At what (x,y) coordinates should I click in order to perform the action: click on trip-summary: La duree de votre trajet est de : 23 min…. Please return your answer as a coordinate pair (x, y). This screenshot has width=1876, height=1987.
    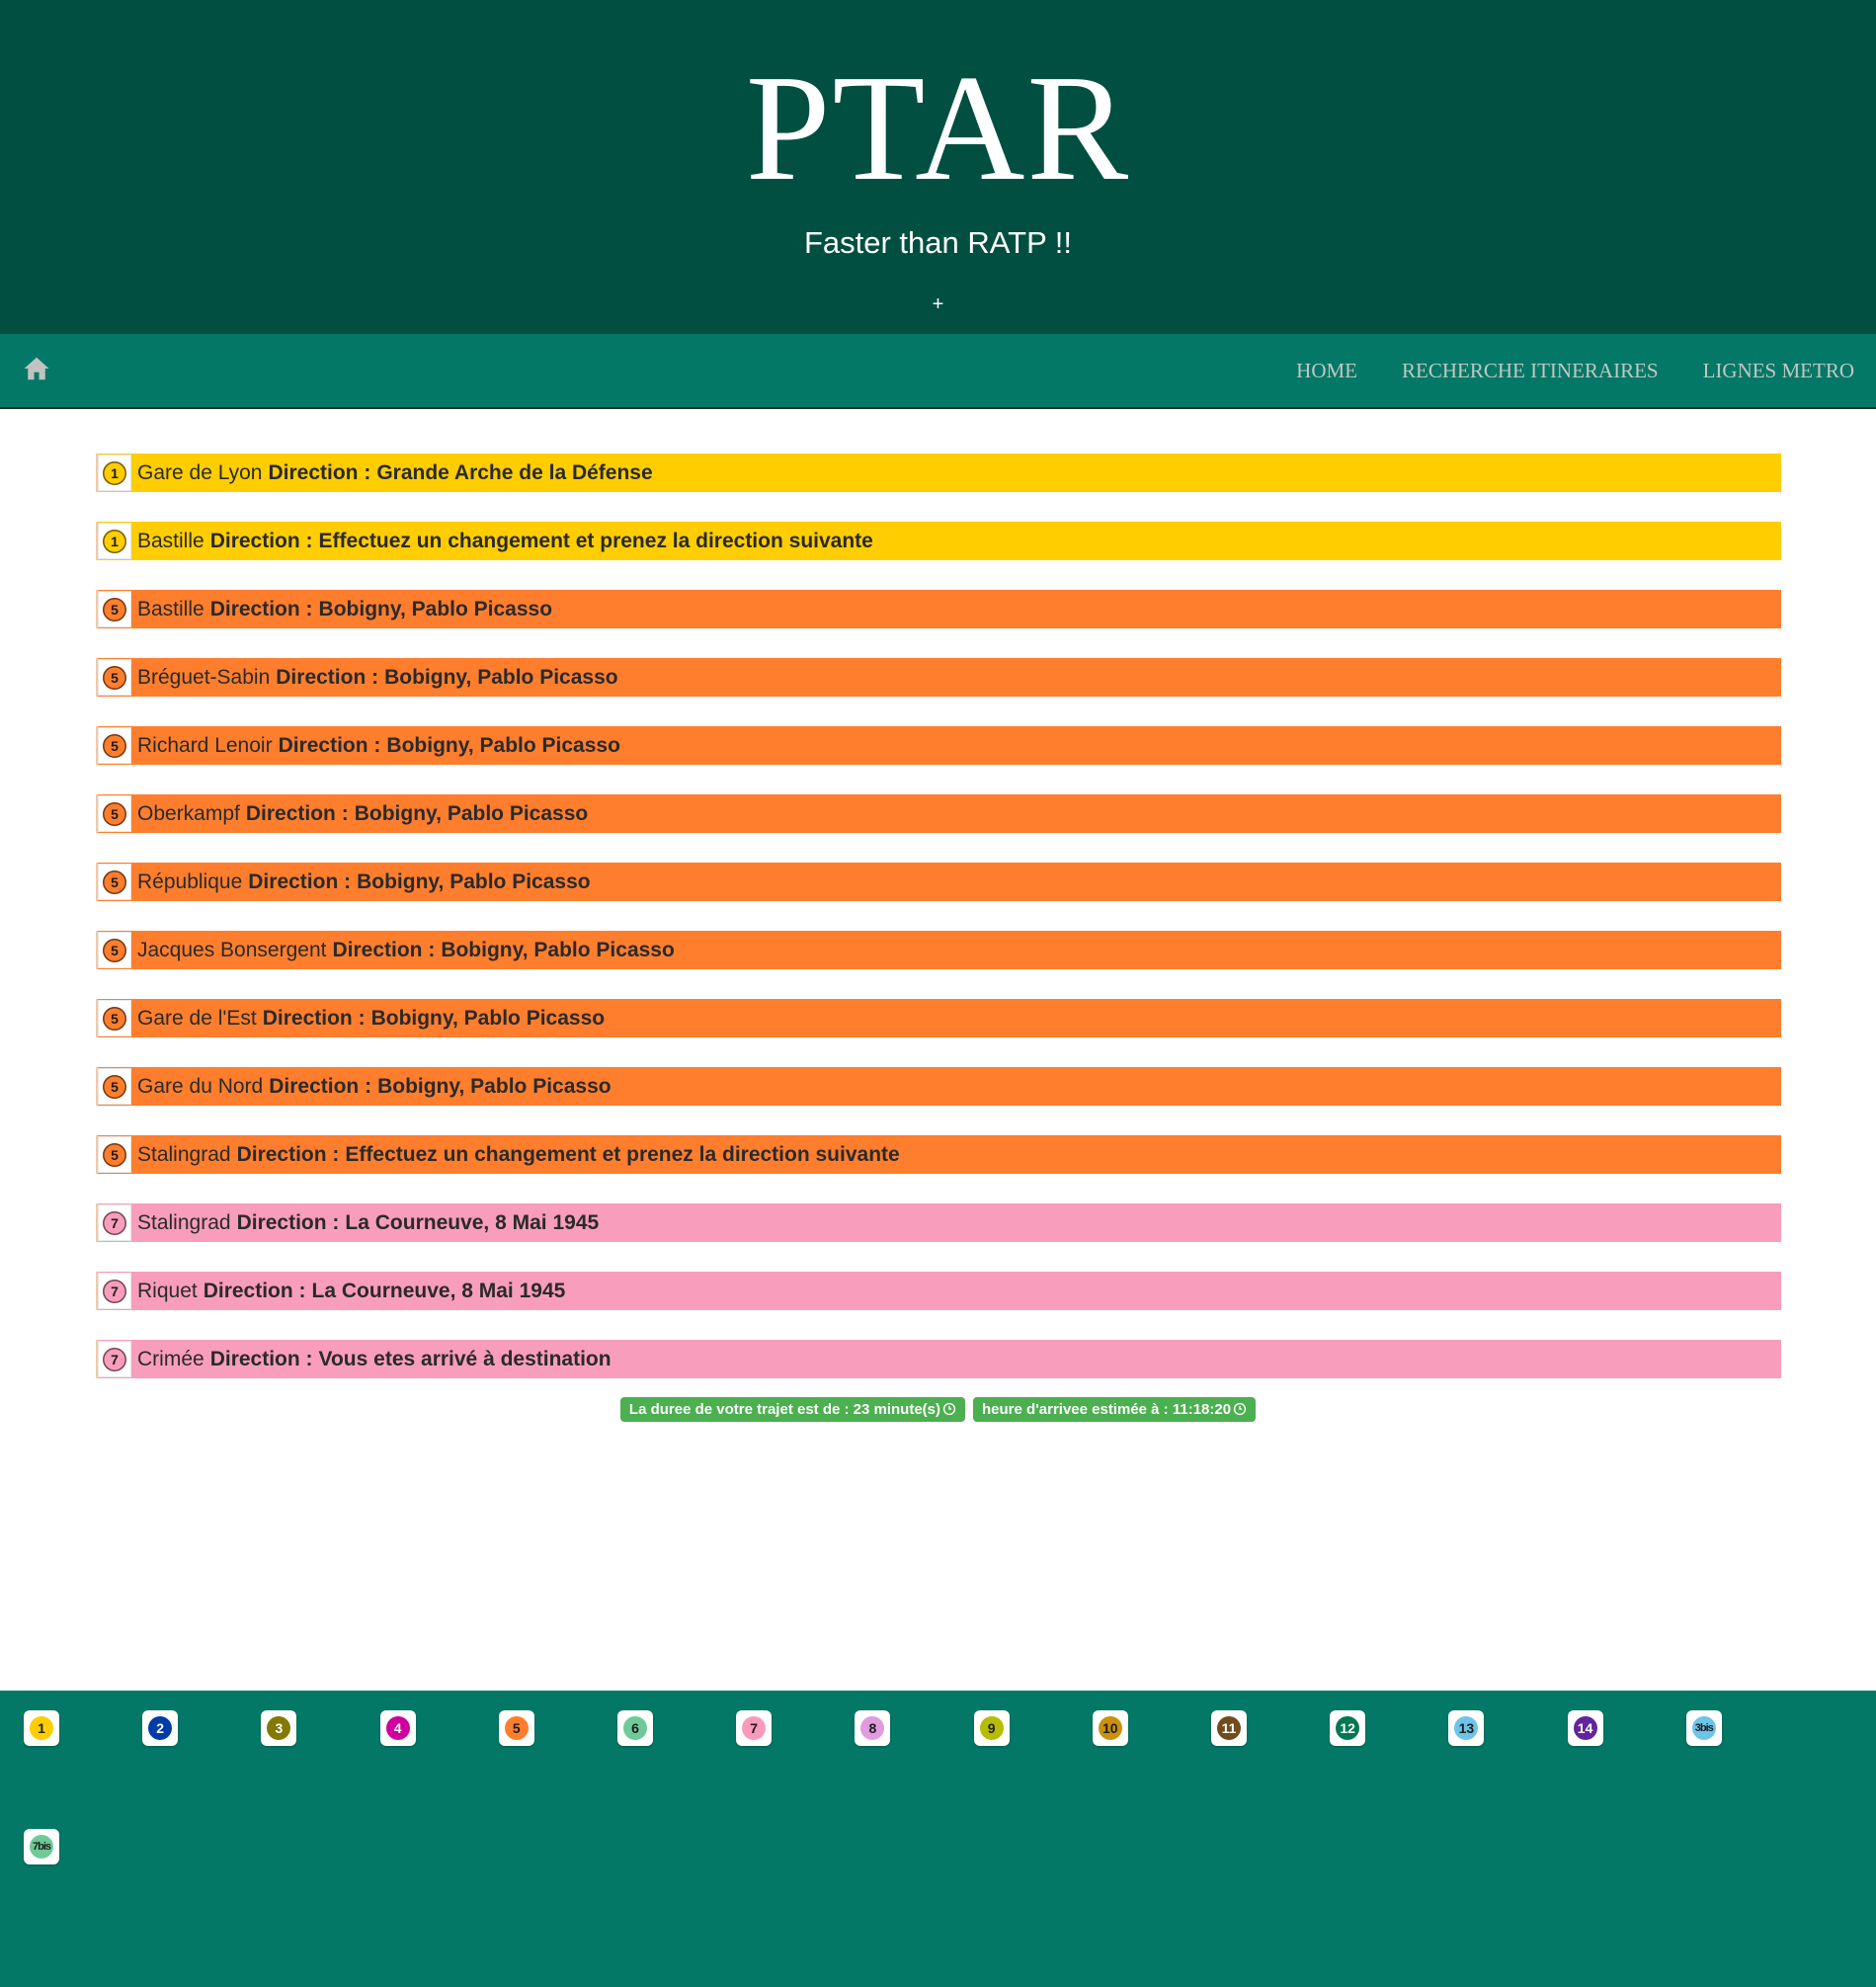
    Looking at the image, I should click on (938, 1409).